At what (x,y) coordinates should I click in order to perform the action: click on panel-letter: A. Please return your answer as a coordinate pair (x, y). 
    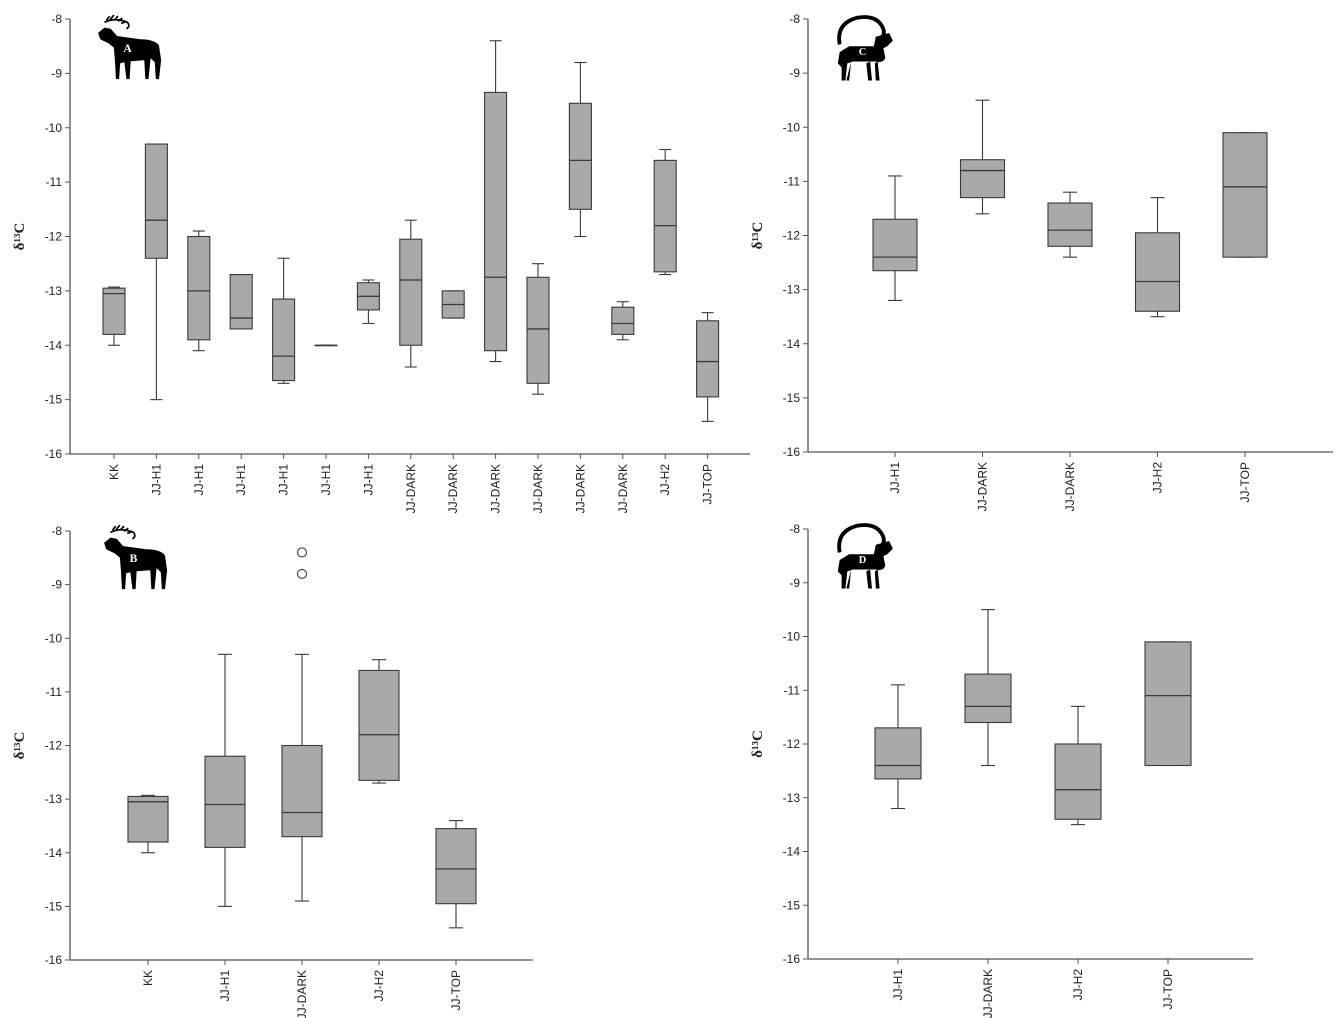
    Looking at the image, I should click on (127, 49).